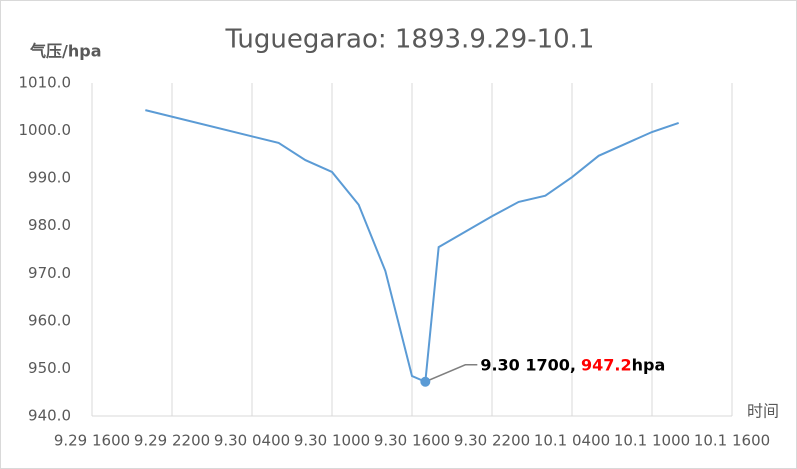  What do you see at coordinates (172, 441) in the screenshot?
I see `x-tick-label: 9.29 2200` at bounding box center [172, 441].